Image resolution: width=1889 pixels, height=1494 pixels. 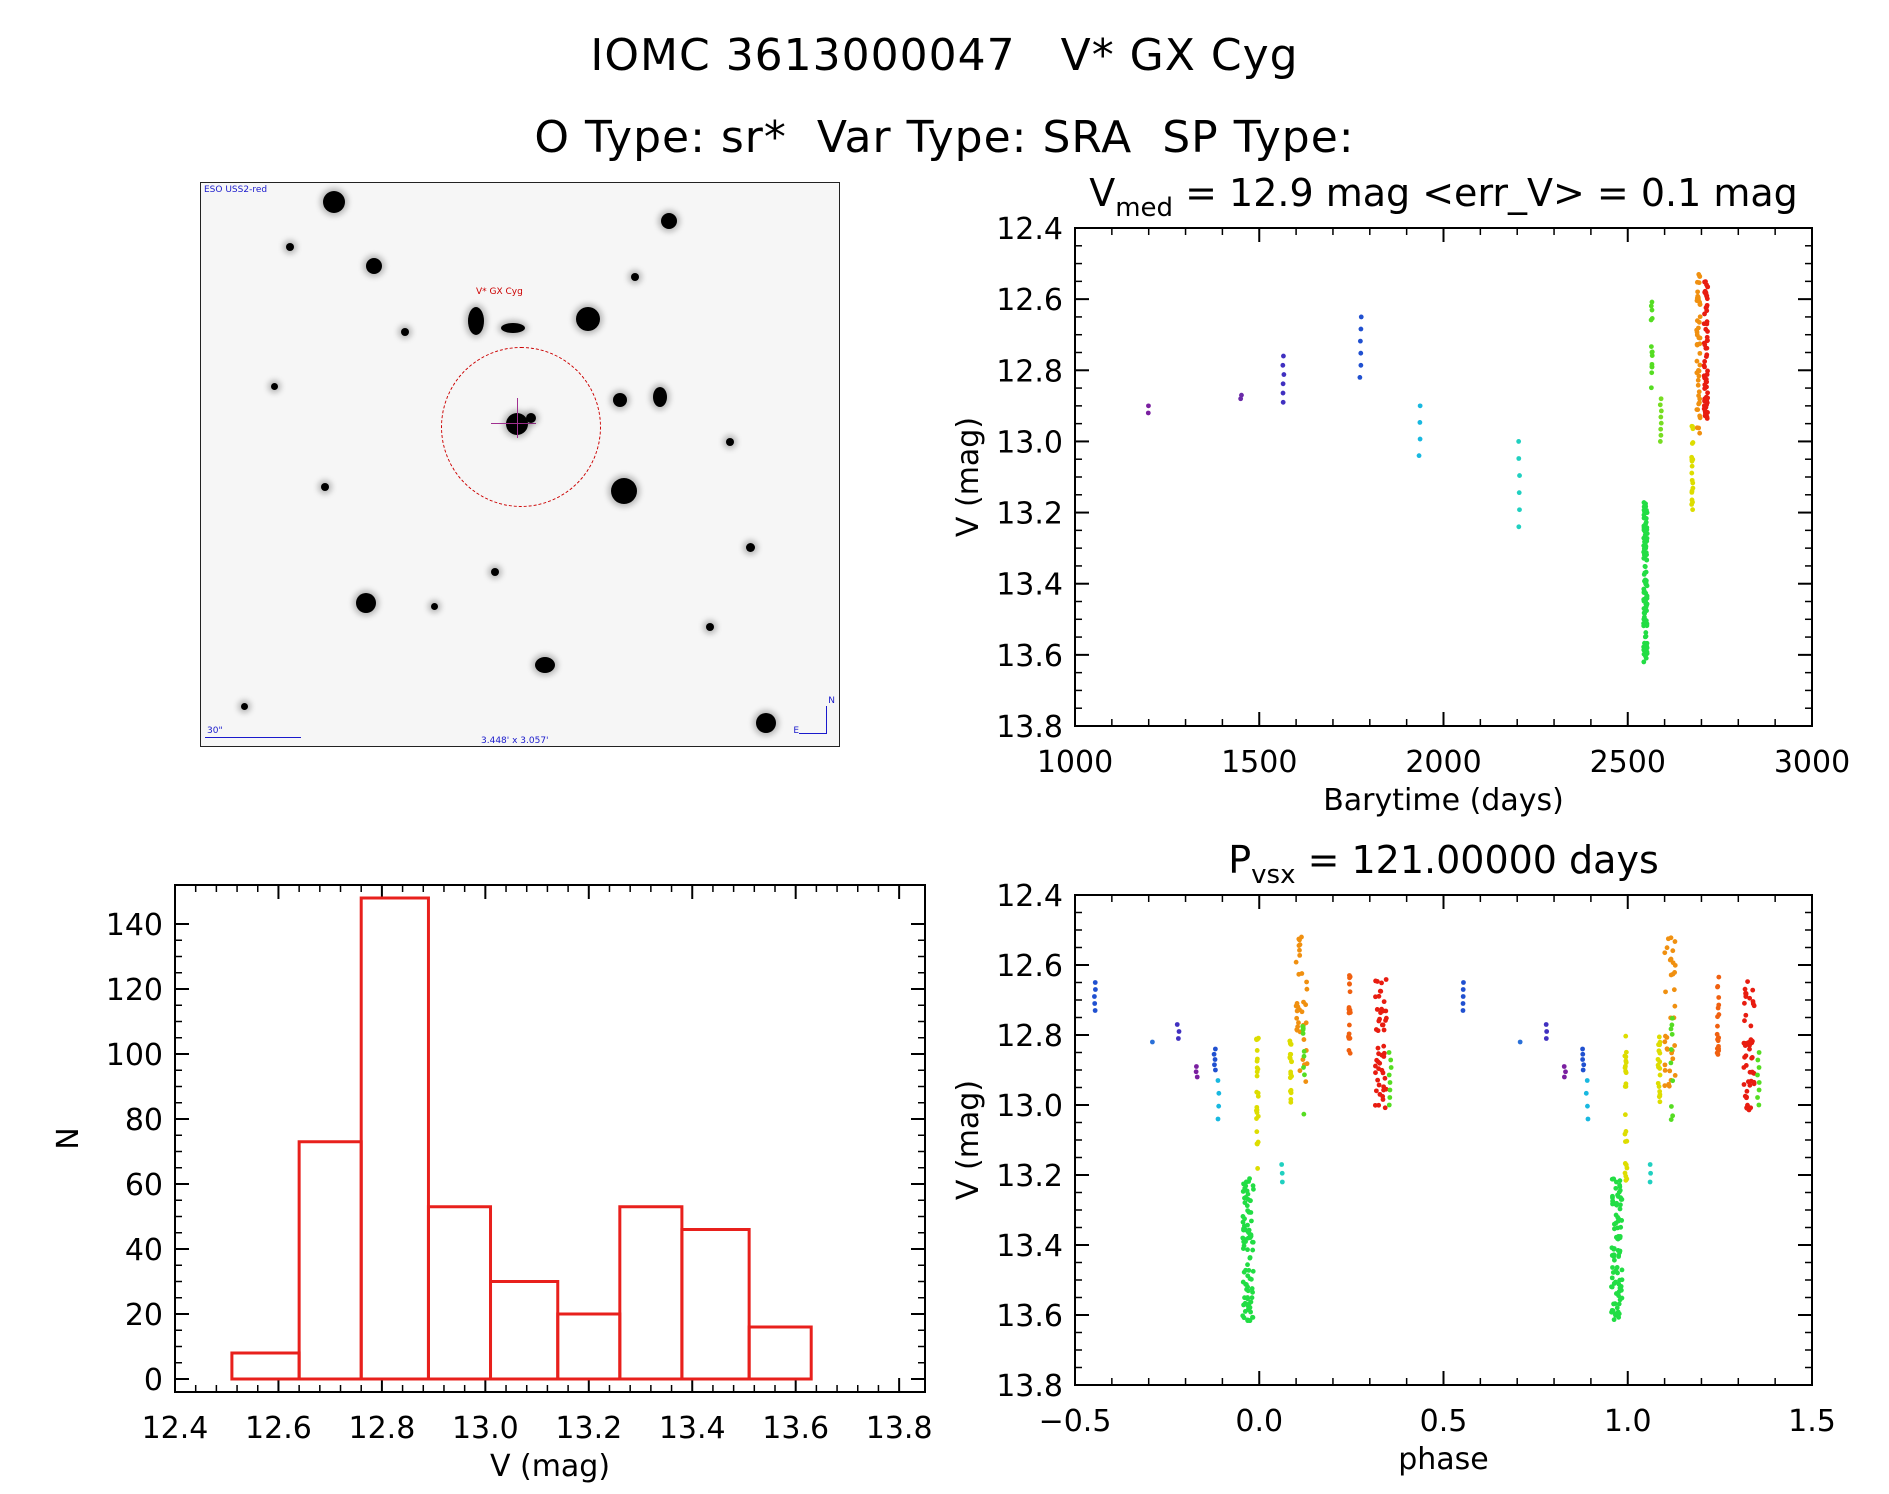 I want to click on search-radius-circle, so click(x=521, y=427).